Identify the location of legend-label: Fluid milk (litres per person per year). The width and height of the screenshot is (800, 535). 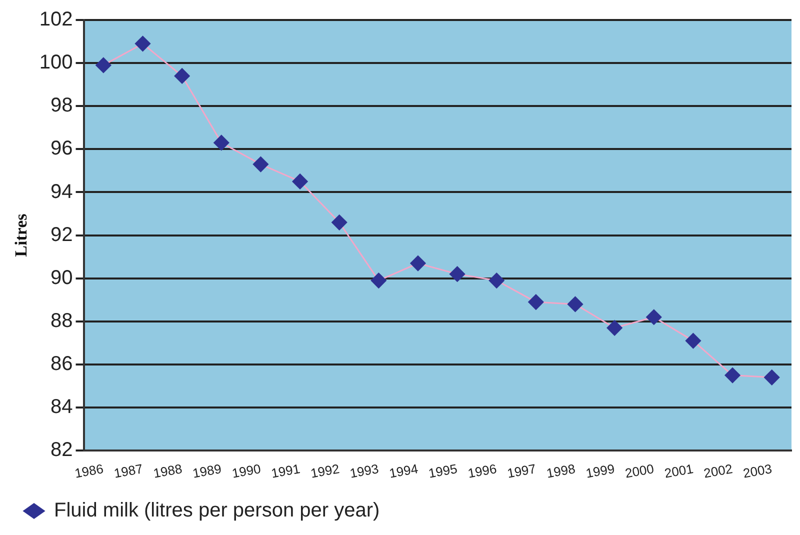
(217, 511).